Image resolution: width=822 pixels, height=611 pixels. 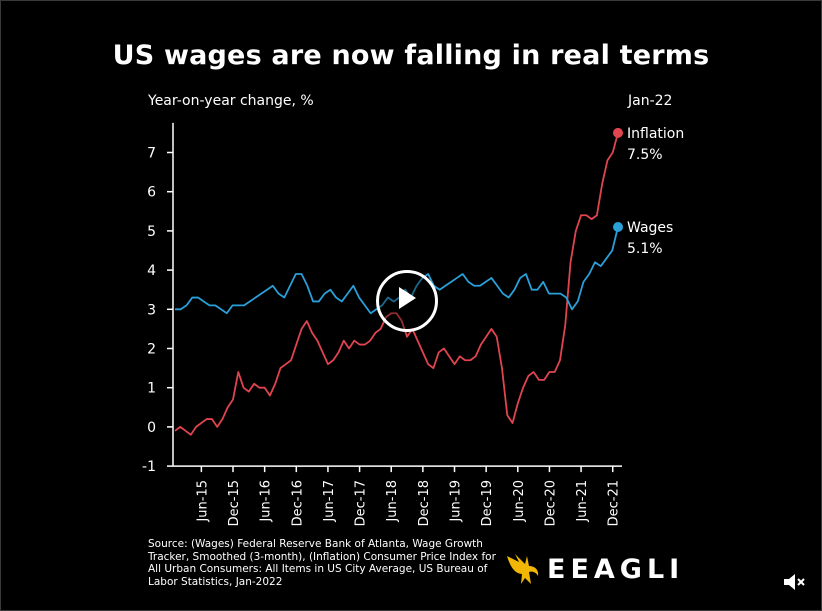 I want to click on y-tick-label: 6, so click(x=151, y=193).